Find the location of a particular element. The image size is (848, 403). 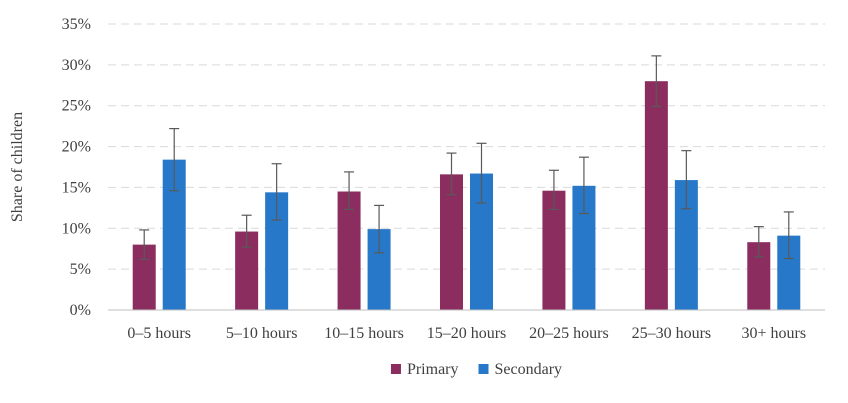

error-bar-primary-25-30-hours is located at coordinates (656, 81).